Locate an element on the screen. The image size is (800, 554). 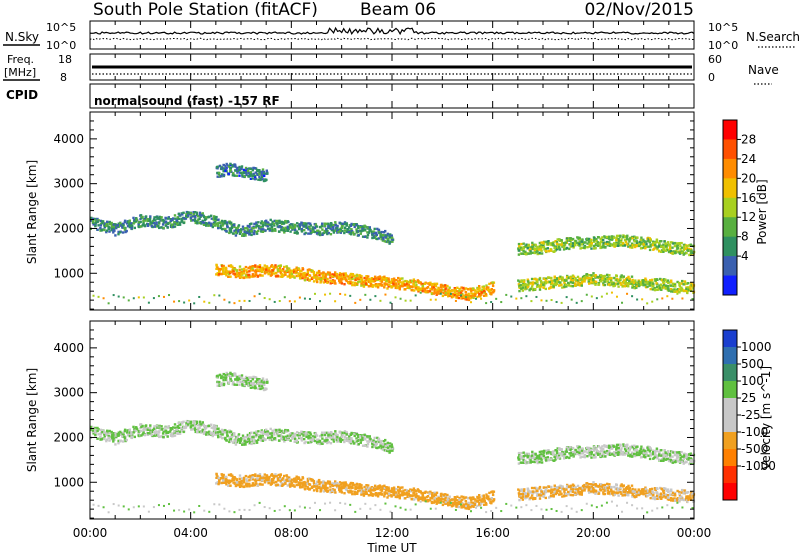
nsky-panel: N.Sky 10^5 10^0 10^5 10^0 N.Search is located at coordinates (401, 36).